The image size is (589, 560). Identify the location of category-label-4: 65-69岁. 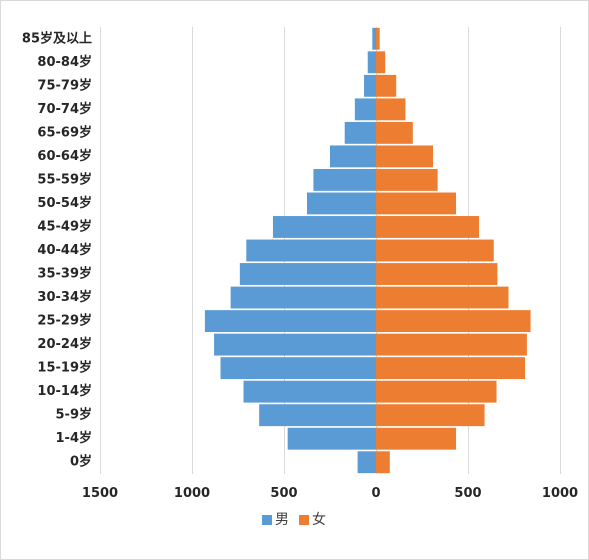
(64, 132).